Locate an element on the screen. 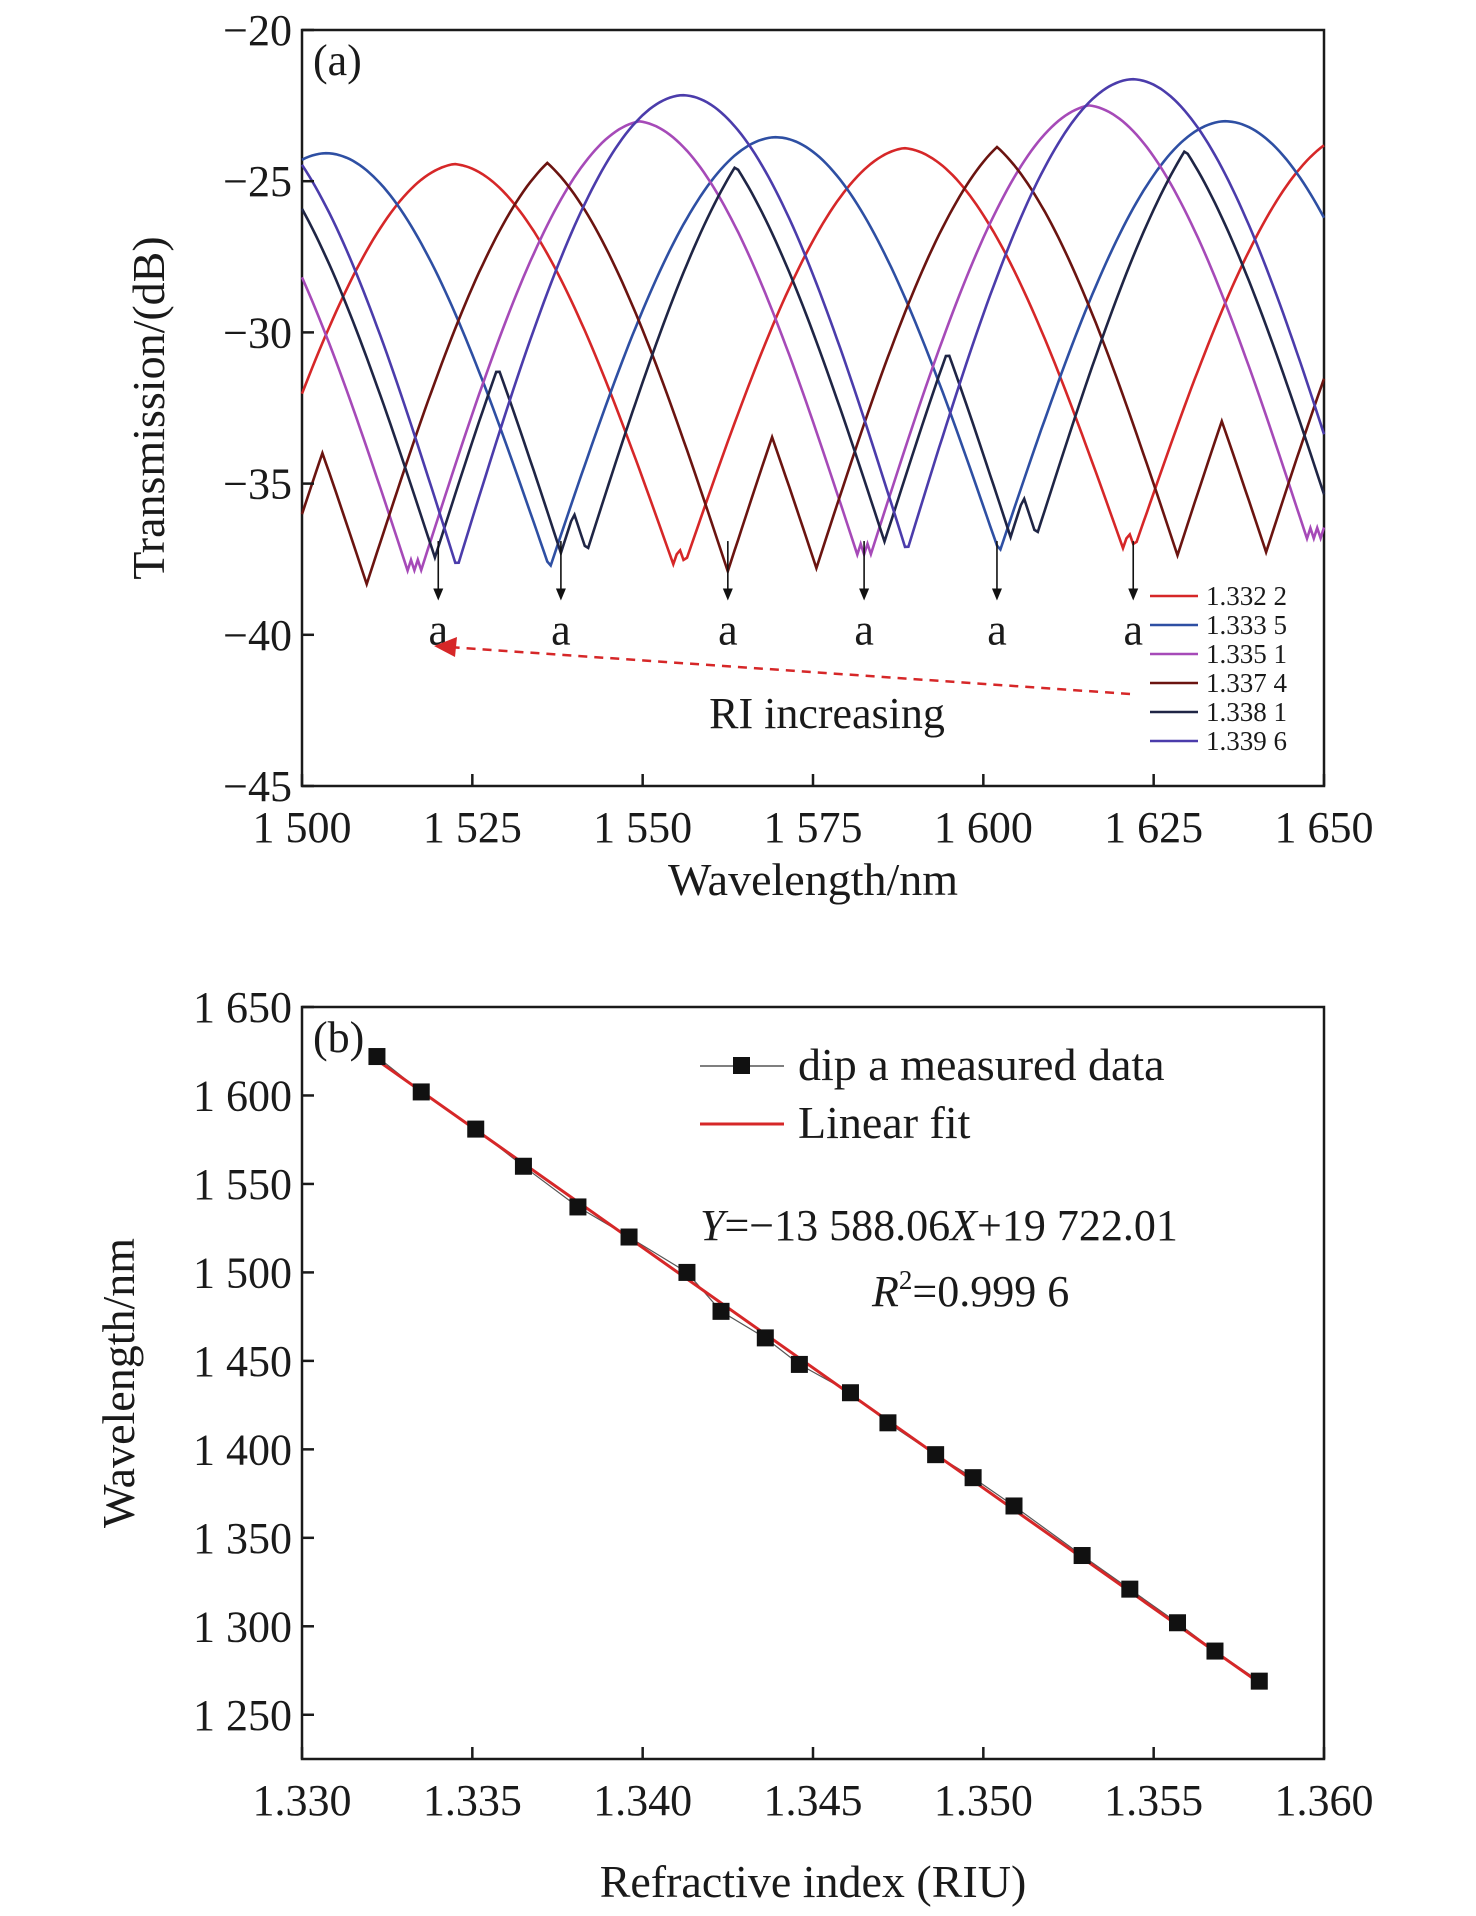 The height and width of the screenshot is (1916, 1476). b-y-tick-label: 1 500 is located at coordinates (242, 1272).